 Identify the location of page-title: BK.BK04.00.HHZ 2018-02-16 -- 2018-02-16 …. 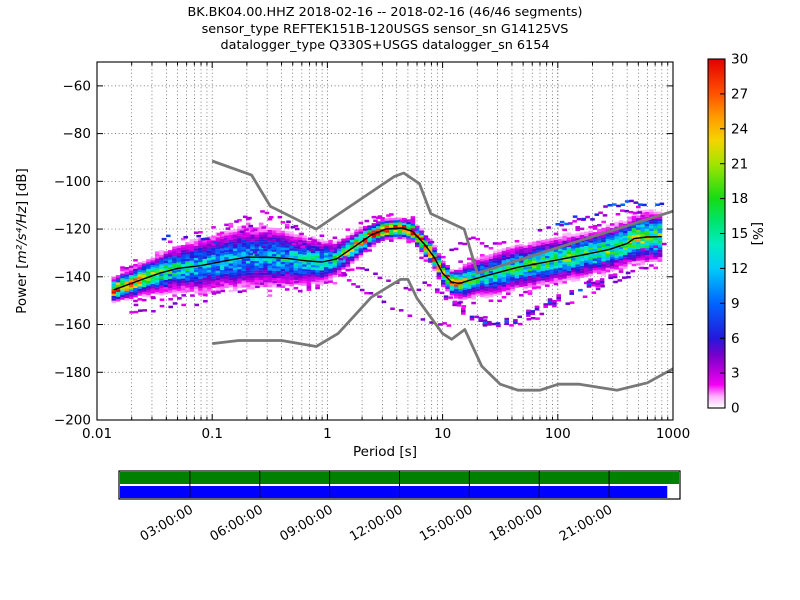
(385, 12).